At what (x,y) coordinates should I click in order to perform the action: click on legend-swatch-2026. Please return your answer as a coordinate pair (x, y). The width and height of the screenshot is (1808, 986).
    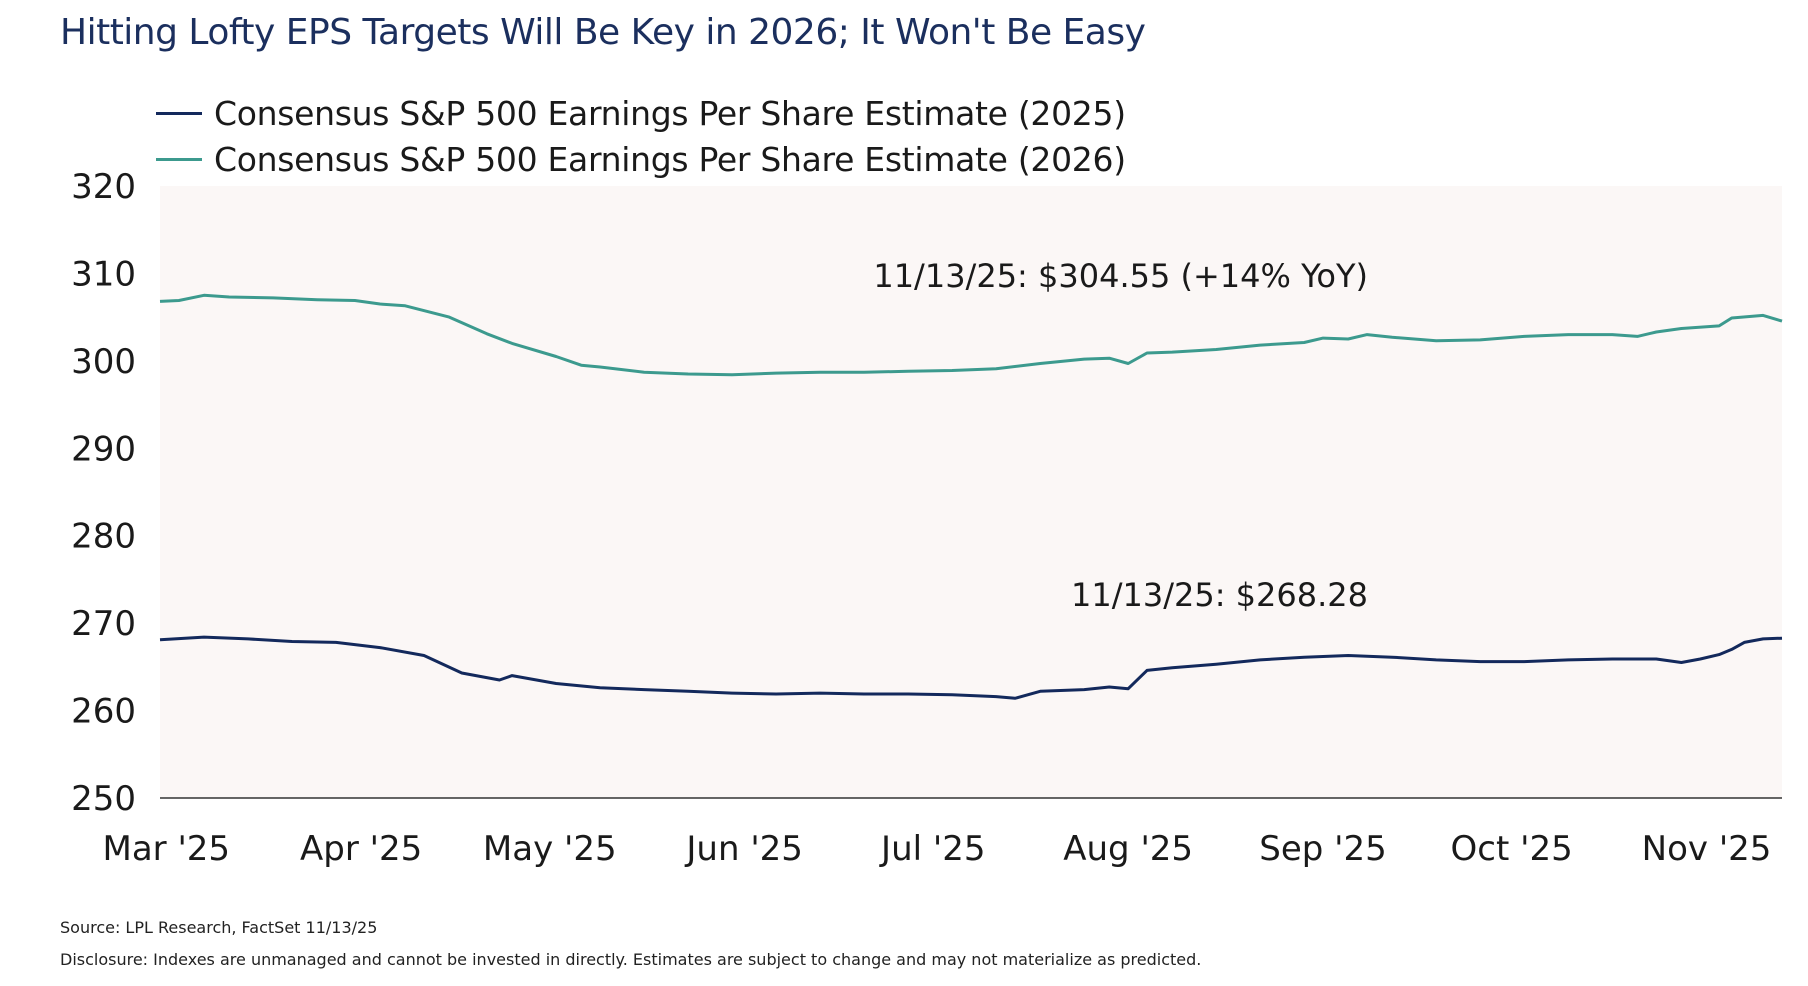
    Looking at the image, I should click on (179, 159).